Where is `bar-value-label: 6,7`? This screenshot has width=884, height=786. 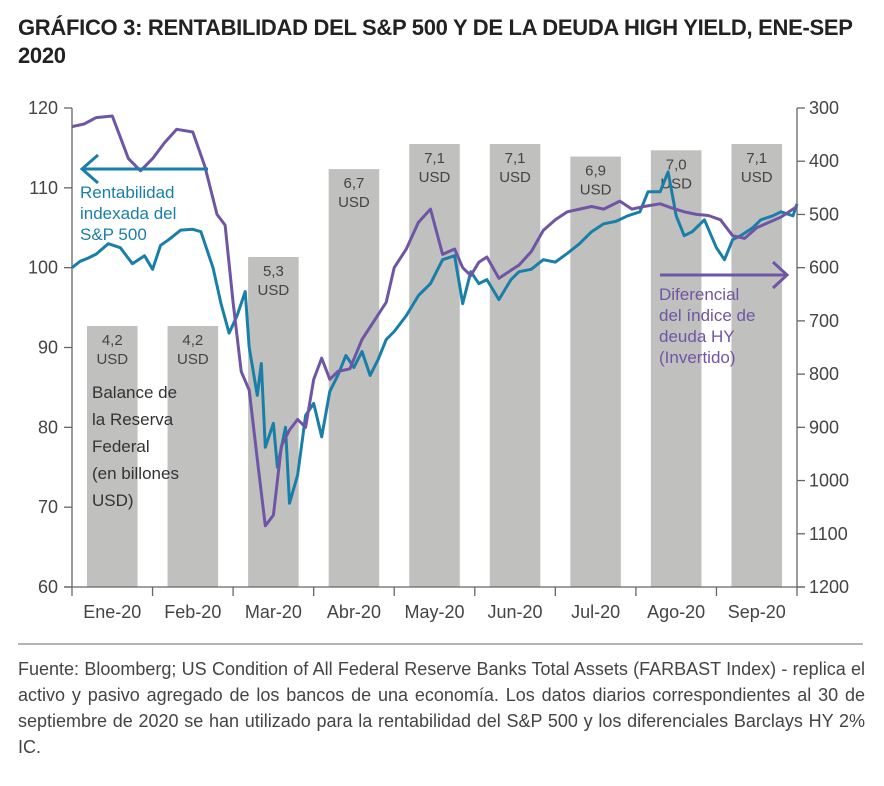 bar-value-label: 6,7 is located at coordinates (354, 183).